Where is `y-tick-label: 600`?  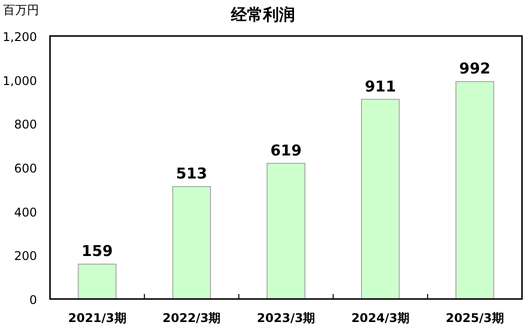 y-tick-label: 600 is located at coordinates (25, 169).